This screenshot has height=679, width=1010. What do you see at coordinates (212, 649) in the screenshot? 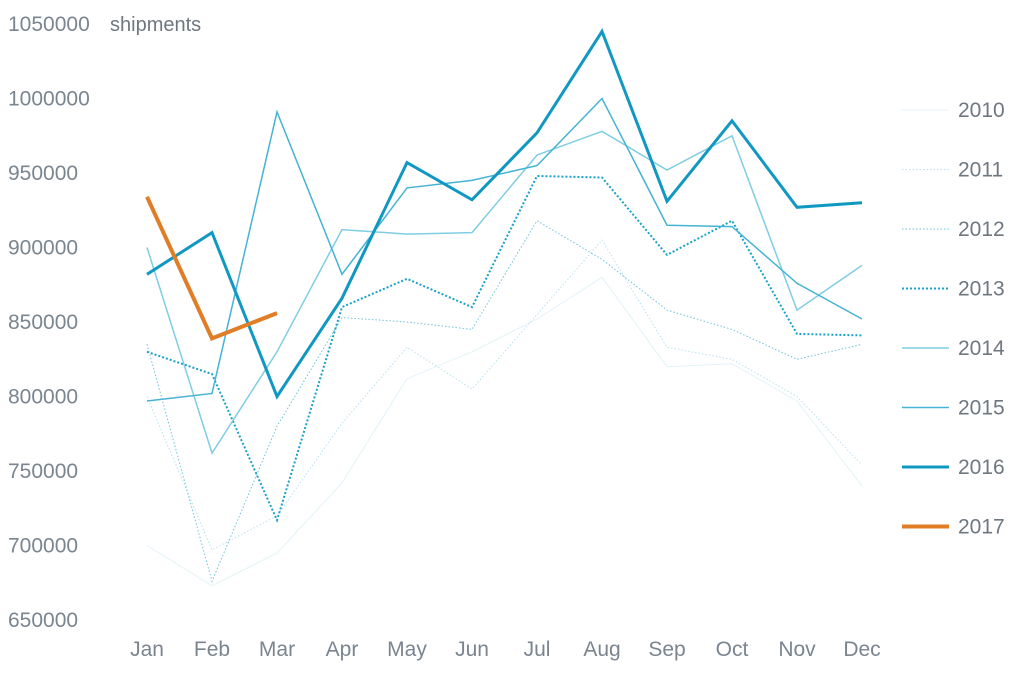
I see `x-tick-label: Feb` at bounding box center [212, 649].